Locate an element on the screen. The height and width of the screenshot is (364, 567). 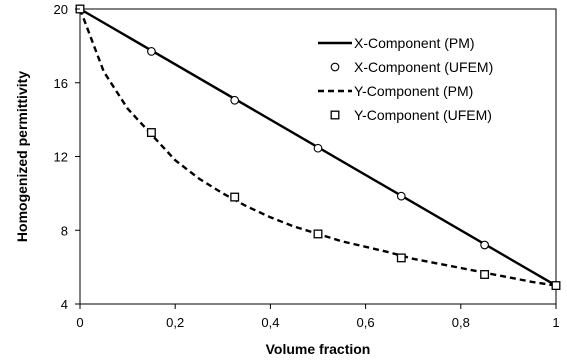
x-tick-label: 0,8 is located at coordinates (461, 322).